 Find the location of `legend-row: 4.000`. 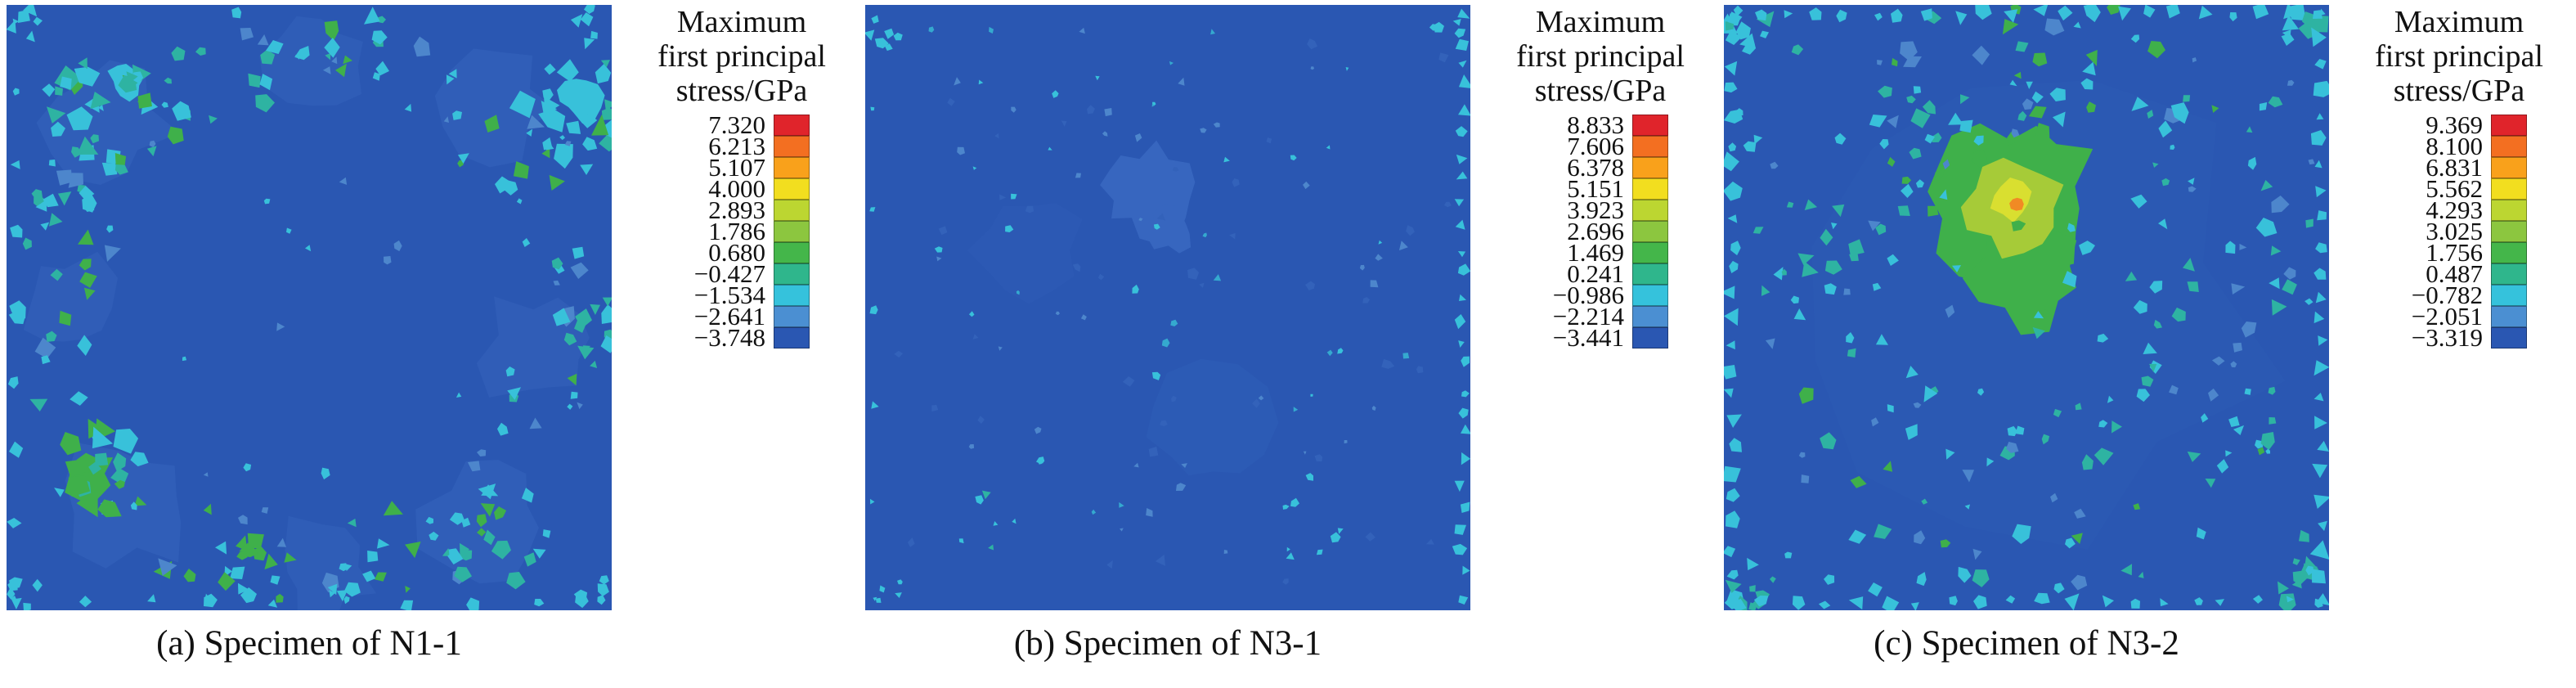

legend-row: 4.000 is located at coordinates (742, 188).